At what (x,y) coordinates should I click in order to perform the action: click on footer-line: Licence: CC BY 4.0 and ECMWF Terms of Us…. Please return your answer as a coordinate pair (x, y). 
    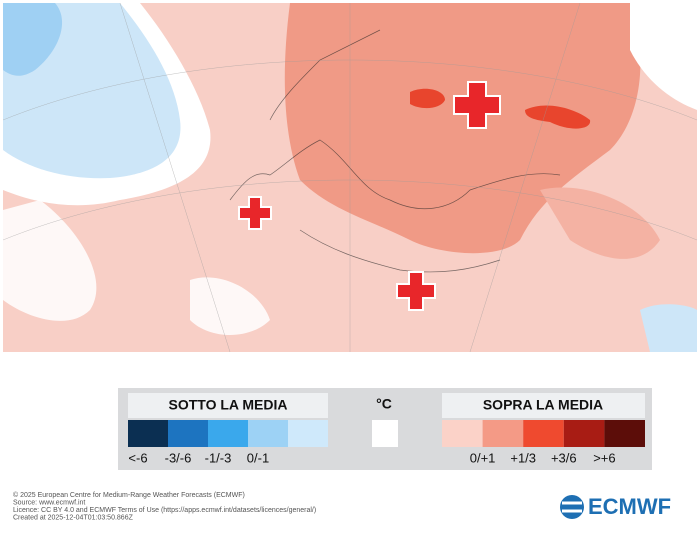
    Looking at the image, I should click on (164, 510).